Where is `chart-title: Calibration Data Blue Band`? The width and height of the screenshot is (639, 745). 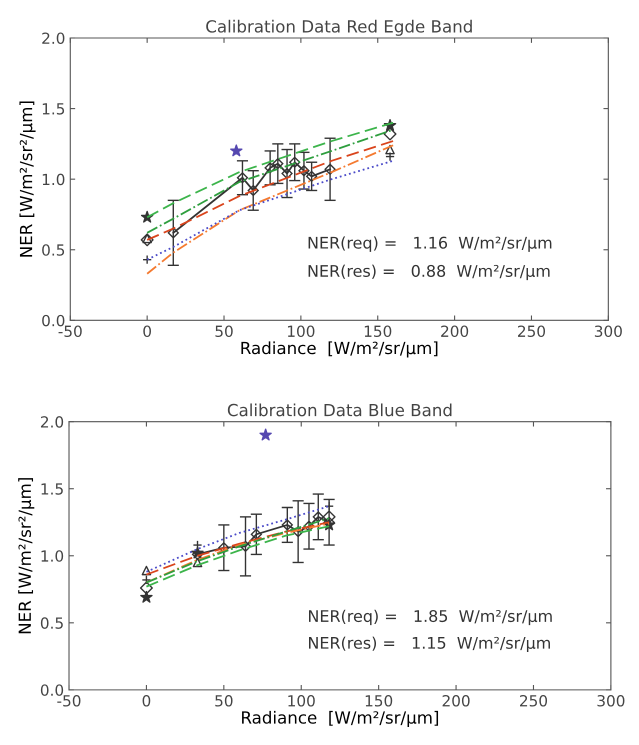 chart-title: Calibration Data Blue Band is located at coordinates (340, 409).